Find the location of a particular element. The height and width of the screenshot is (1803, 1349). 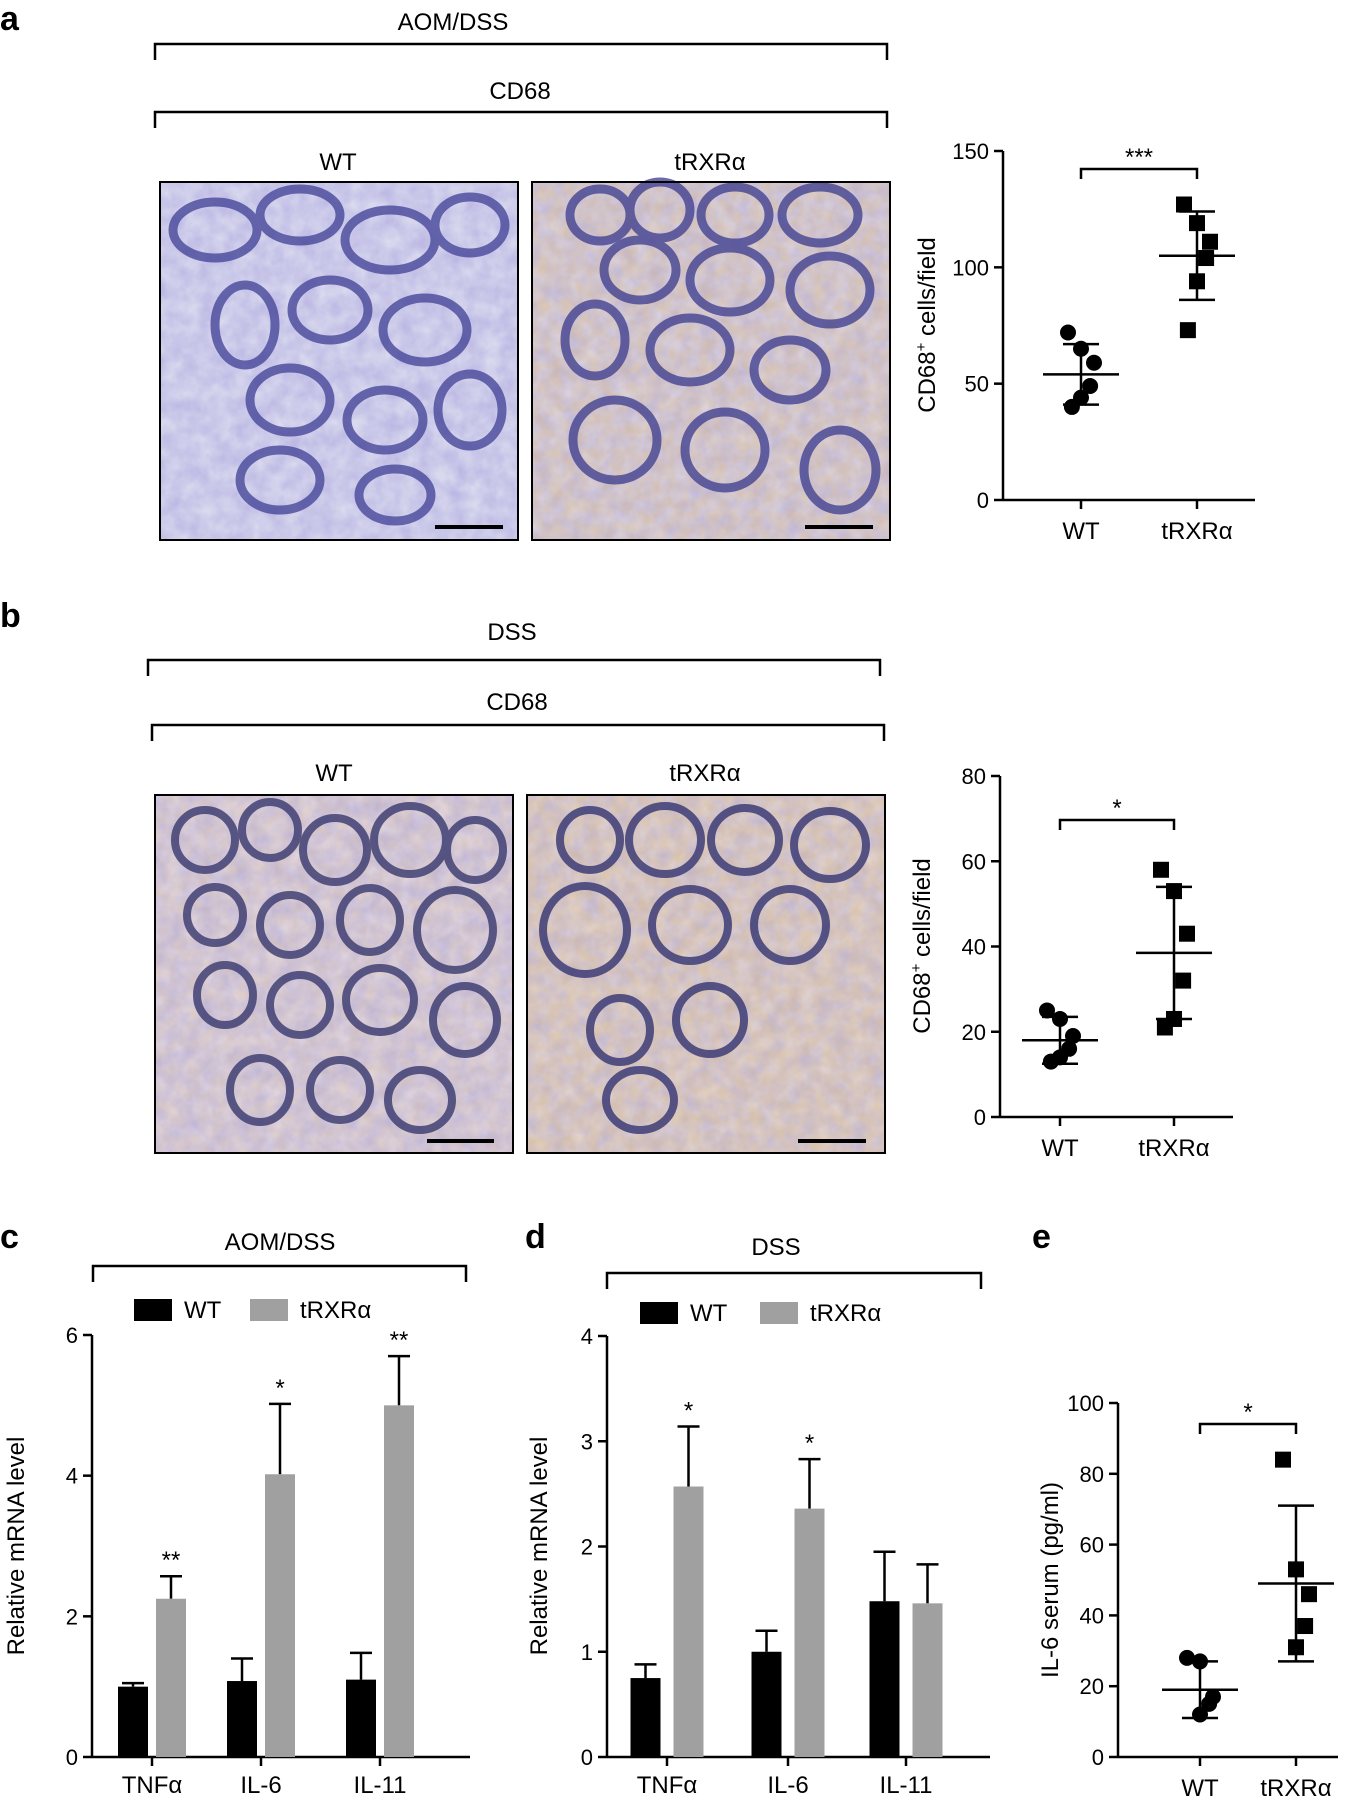

panel-b-condition-label: DSS is located at coordinates (511, 632).